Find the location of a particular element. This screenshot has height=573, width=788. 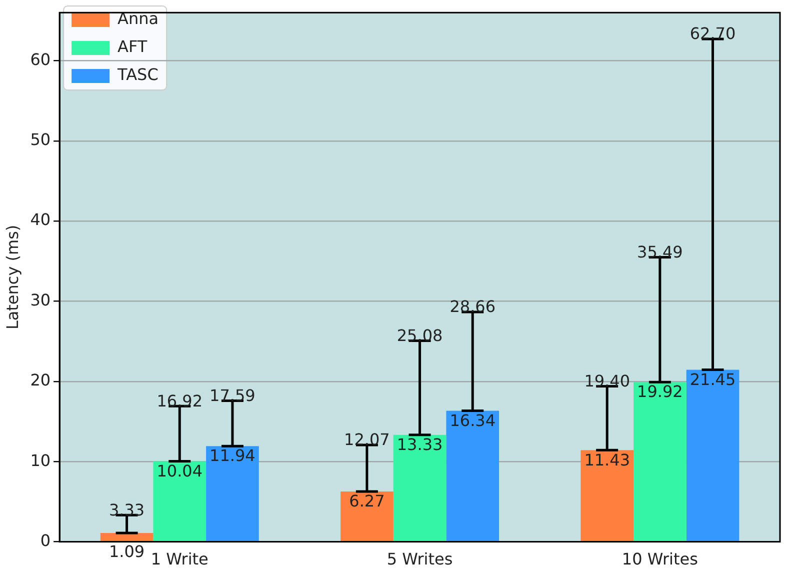

annotation: 25.08 is located at coordinates (419, 335).